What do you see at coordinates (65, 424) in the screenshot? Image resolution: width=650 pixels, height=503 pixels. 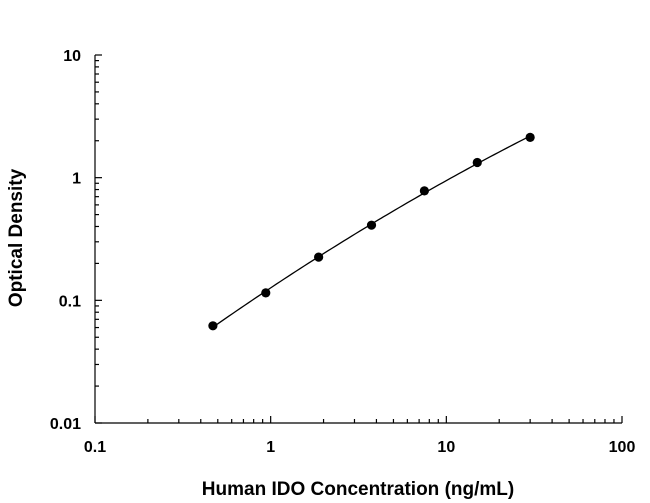 I see `y-tick-label: 0.01` at bounding box center [65, 424].